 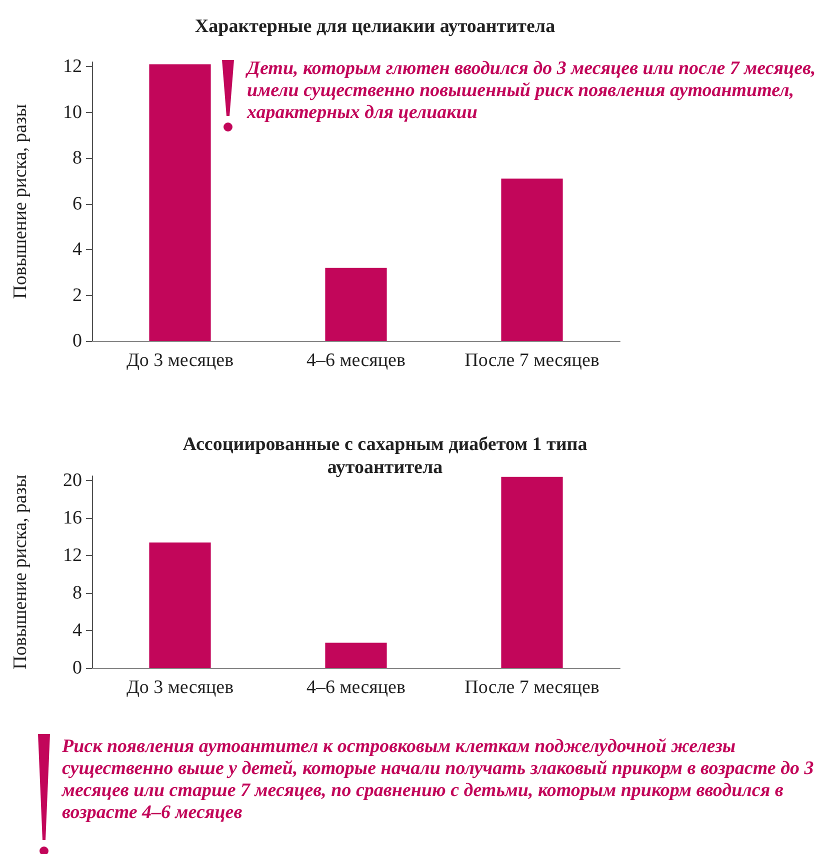 I want to click on chart-title: Характерные для целиакии аутоантитела, so click(x=375, y=26).